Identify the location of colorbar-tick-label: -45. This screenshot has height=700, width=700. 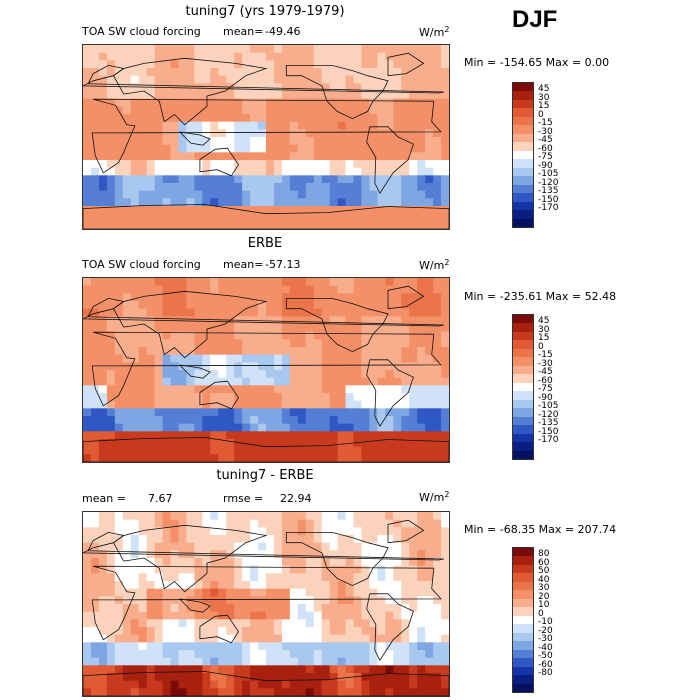
(545, 372).